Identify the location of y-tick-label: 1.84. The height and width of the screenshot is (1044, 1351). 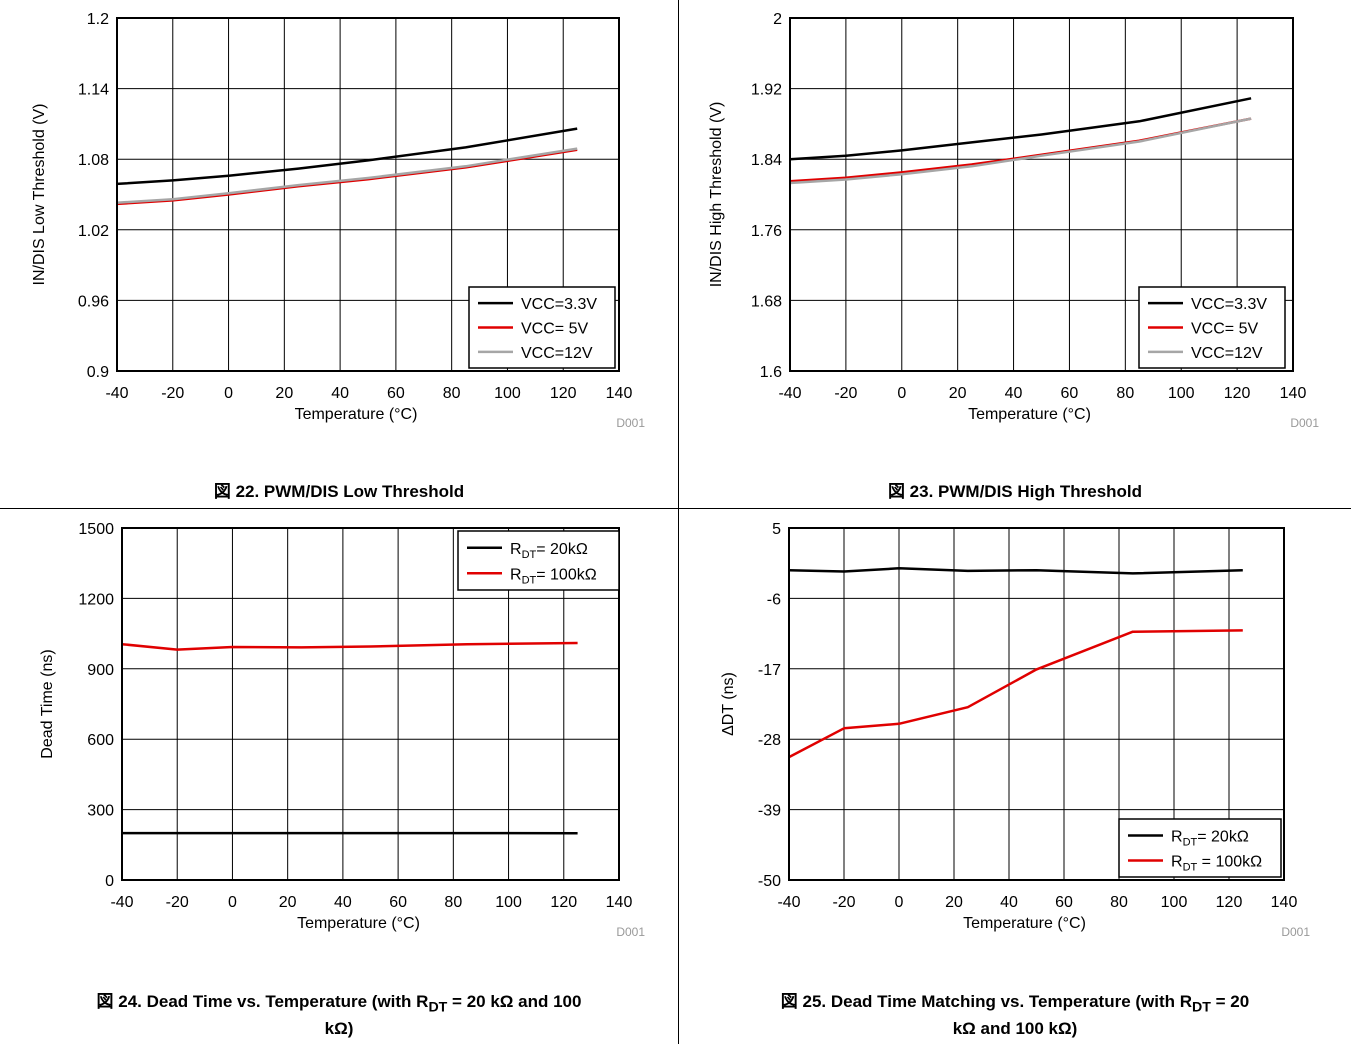
(766, 160).